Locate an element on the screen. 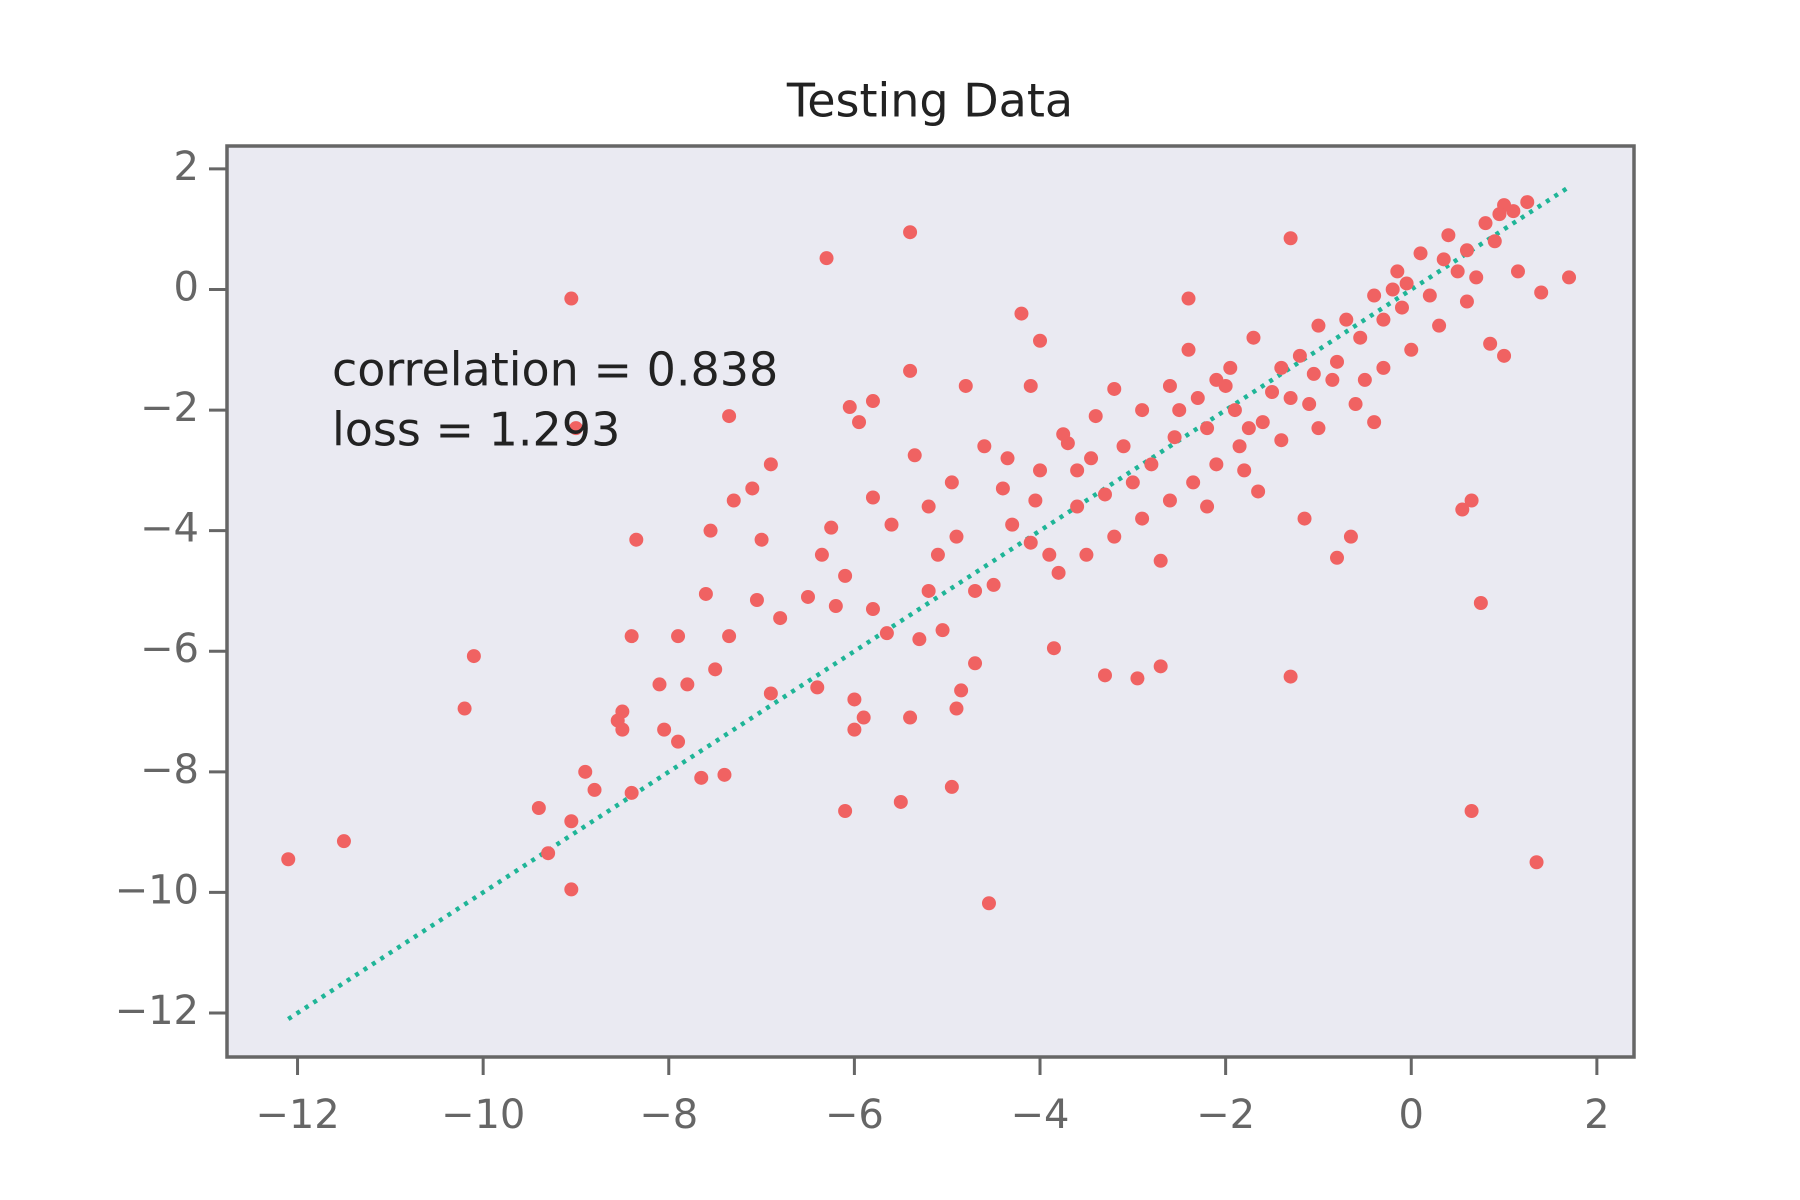 The height and width of the screenshot is (1200, 1800). y-tick-label: 2 is located at coordinates (186, 167).